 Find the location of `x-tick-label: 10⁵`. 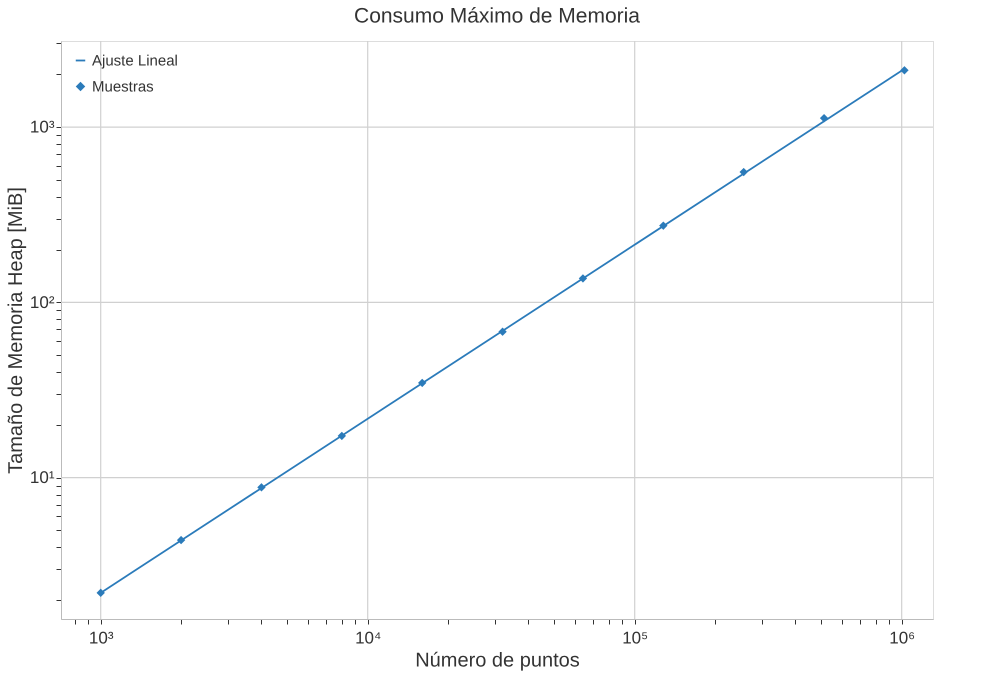

x-tick-label: 10⁵ is located at coordinates (635, 638).